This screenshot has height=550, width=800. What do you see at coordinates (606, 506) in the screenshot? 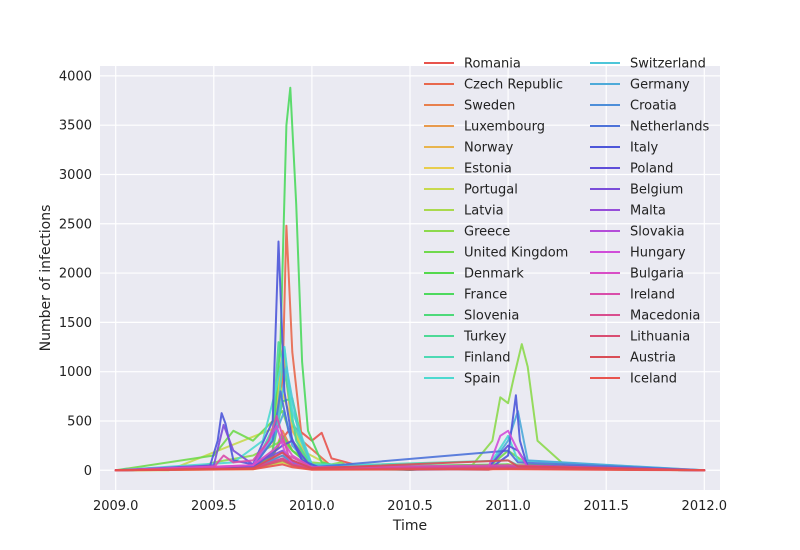
I see `x-tick-label: 2011.5` at bounding box center [606, 506].